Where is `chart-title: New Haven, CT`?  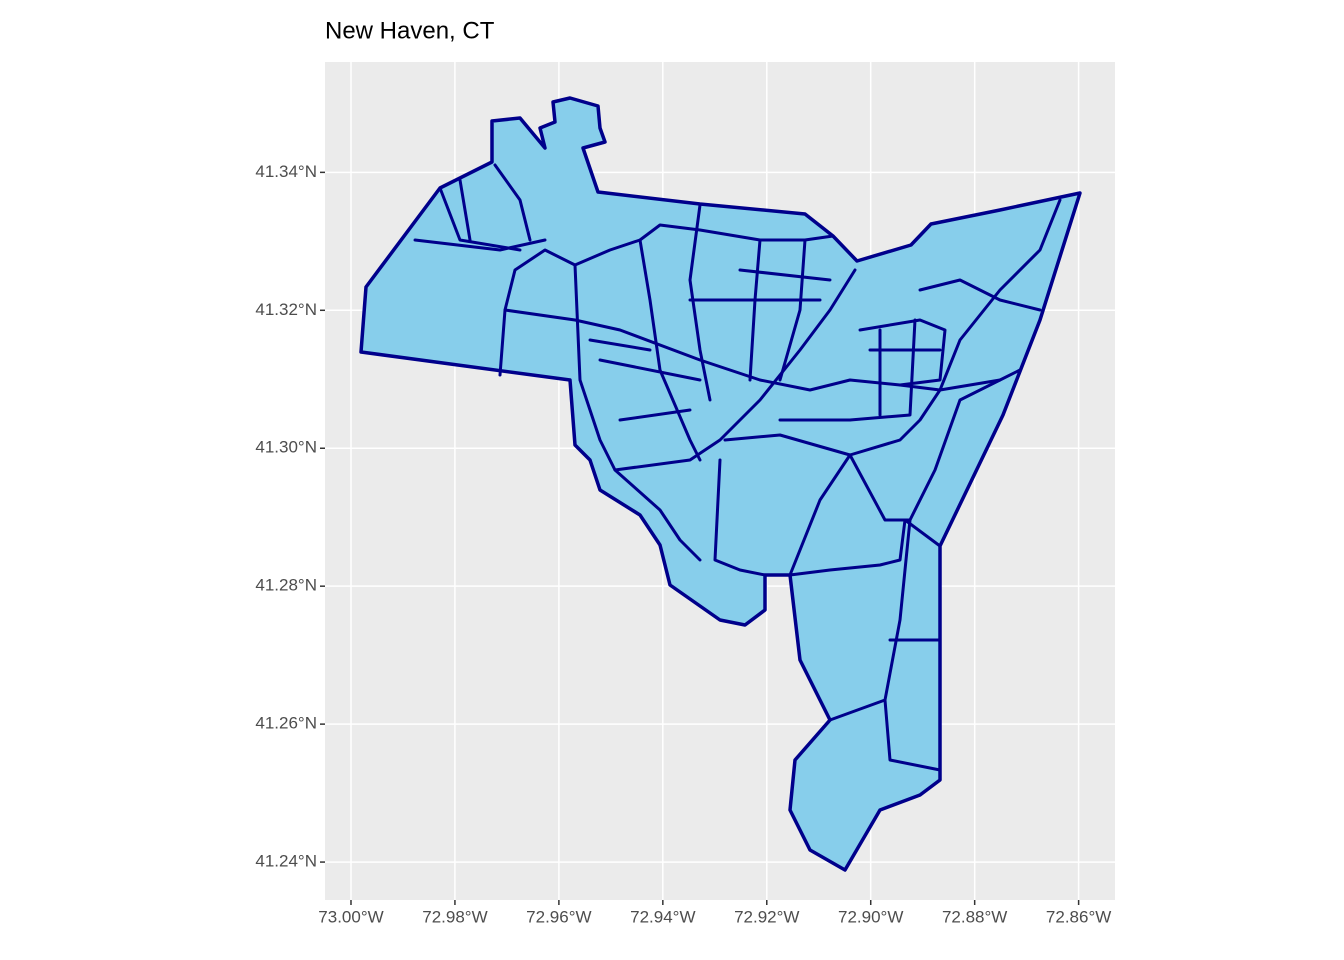 chart-title: New Haven, CT is located at coordinates (410, 30).